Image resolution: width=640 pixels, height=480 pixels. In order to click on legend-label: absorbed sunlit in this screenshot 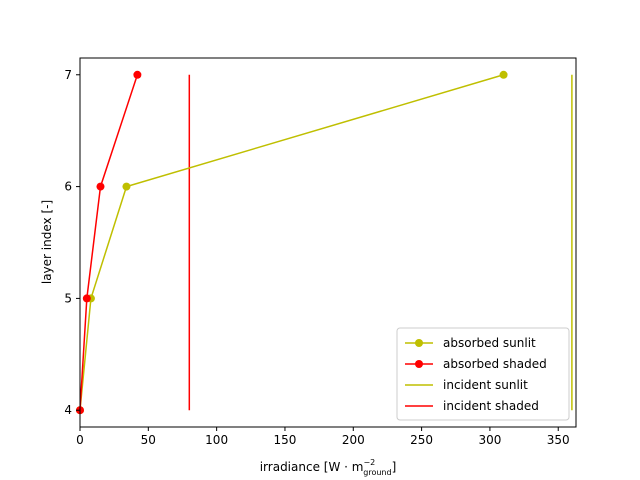, I will do `click(489, 343)`.